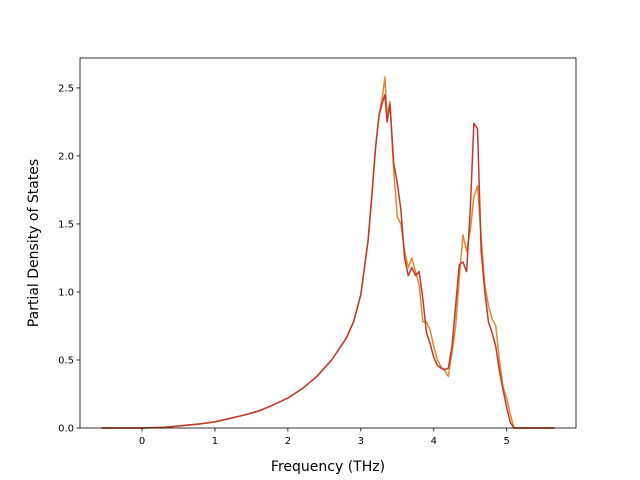  I want to click on x-tick-label: 1, so click(215, 441).